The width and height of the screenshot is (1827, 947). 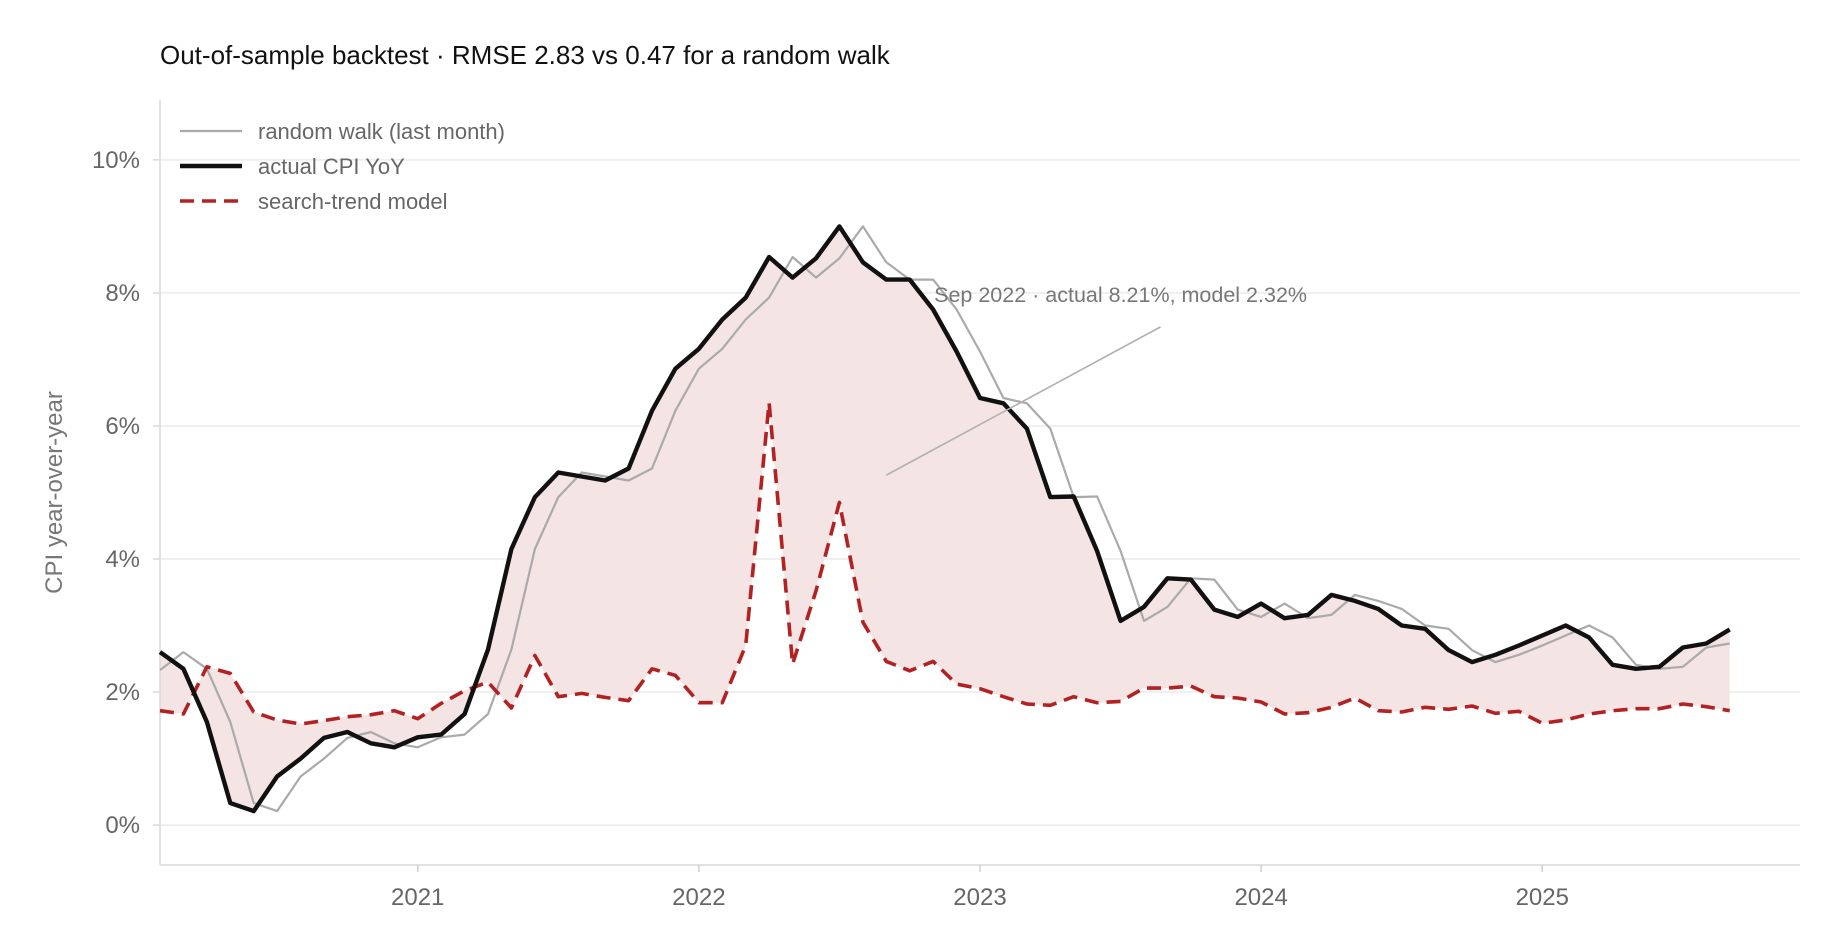 What do you see at coordinates (126, 493) in the screenshot?
I see `y-tick-labels: 0% 2% 4% 6% 8% 10%` at bounding box center [126, 493].